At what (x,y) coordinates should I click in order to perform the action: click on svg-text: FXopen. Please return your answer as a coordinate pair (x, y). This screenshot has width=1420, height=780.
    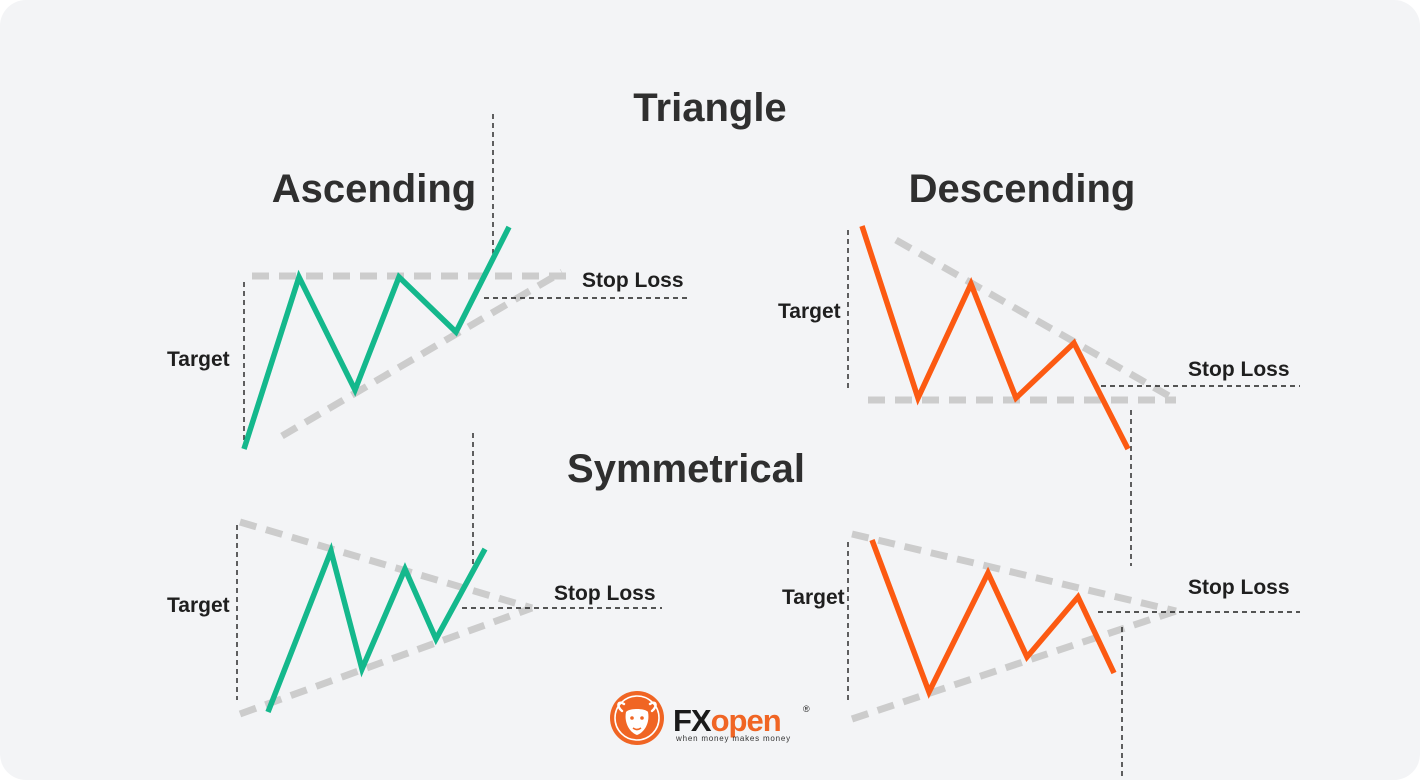
    Looking at the image, I should click on (727, 720).